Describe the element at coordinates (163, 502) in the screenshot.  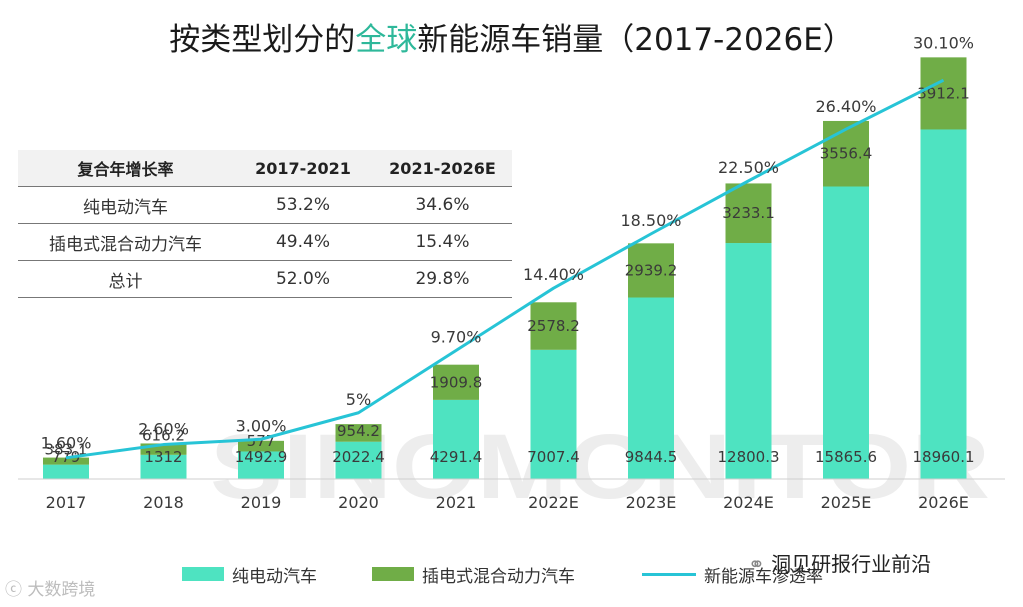
I see `x-tick-label: 2018` at that location.